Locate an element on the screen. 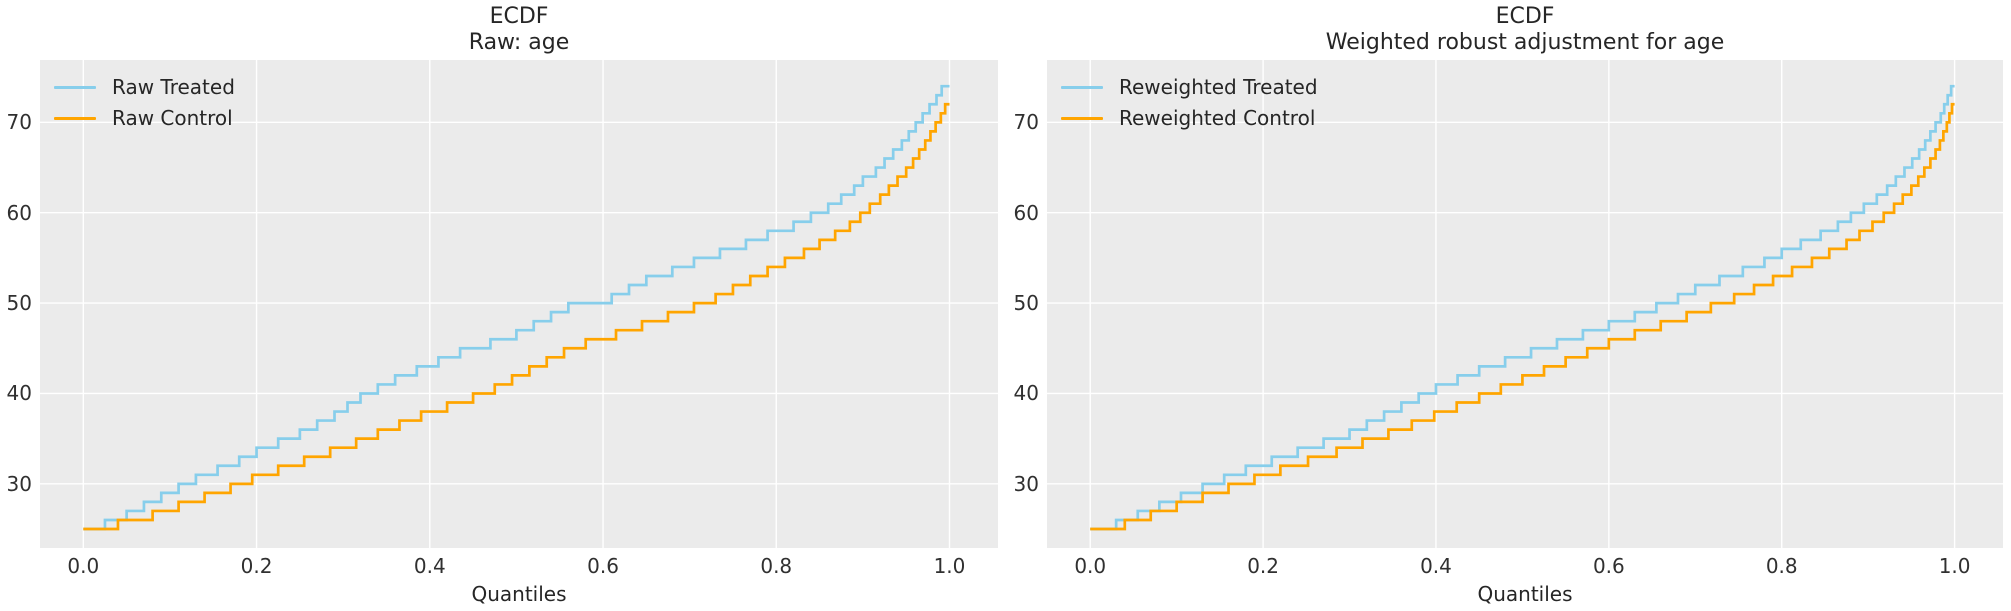 The height and width of the screenshot is (611, 2011). legend-label-treated: Raw Treated is located at coordinates (173, 87).